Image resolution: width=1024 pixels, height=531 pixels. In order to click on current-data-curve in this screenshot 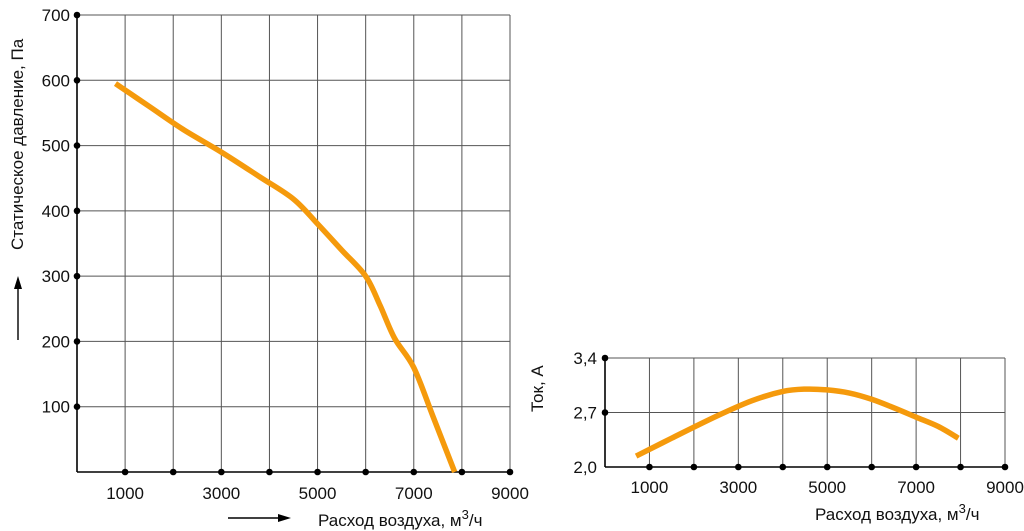, I will do `click(797, 422)`.